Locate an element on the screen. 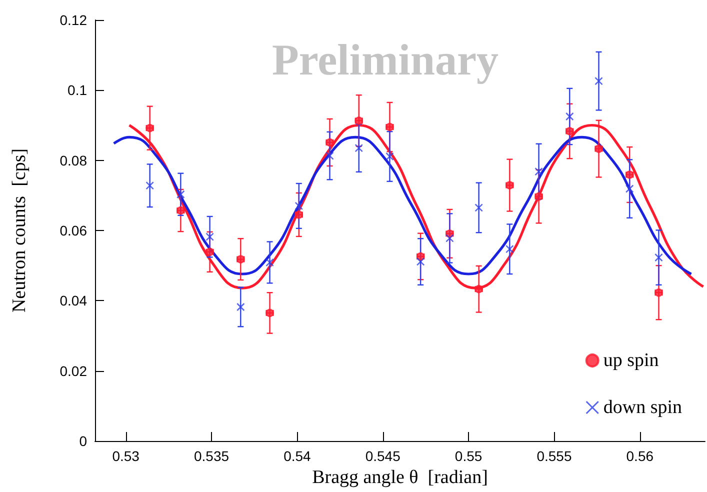 Image resolution: width=707 pixels, height=492 pixels. y-tick-label: 0.06 is located at coordinates (74, 230).